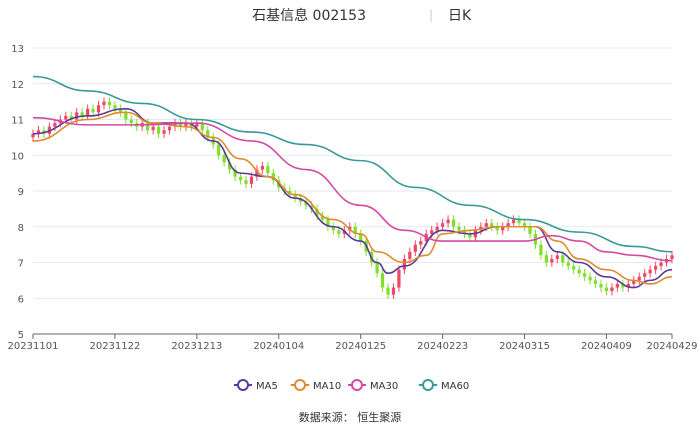  What do you see at coordinates (327, 386) in the screenshot?
I see `legend-label: MA10` at bounding box center [327, 386].